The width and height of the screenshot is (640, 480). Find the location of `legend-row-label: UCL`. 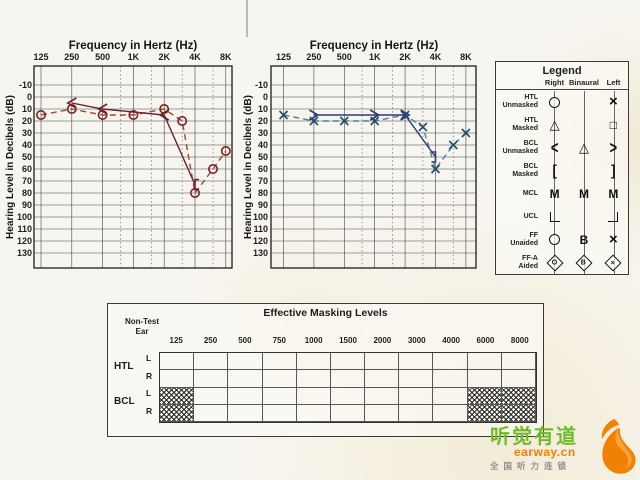

legend-row-label: UCL is located at coordinates (530, 216).